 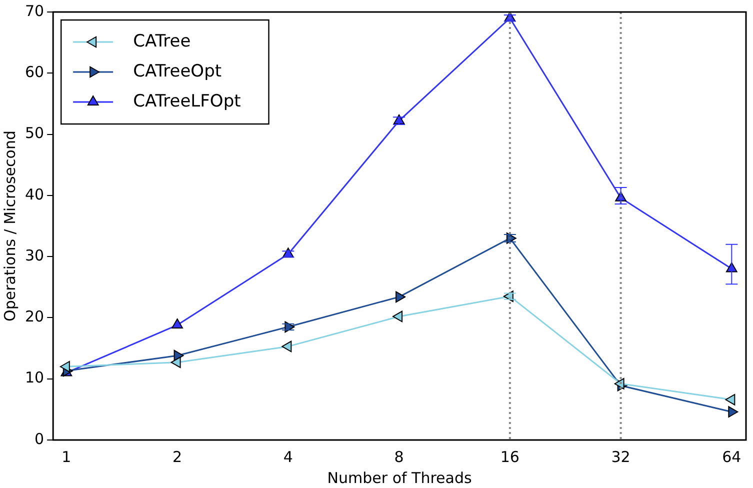 I want to click on y-tick-label: 40, so click(x=34, y=194).